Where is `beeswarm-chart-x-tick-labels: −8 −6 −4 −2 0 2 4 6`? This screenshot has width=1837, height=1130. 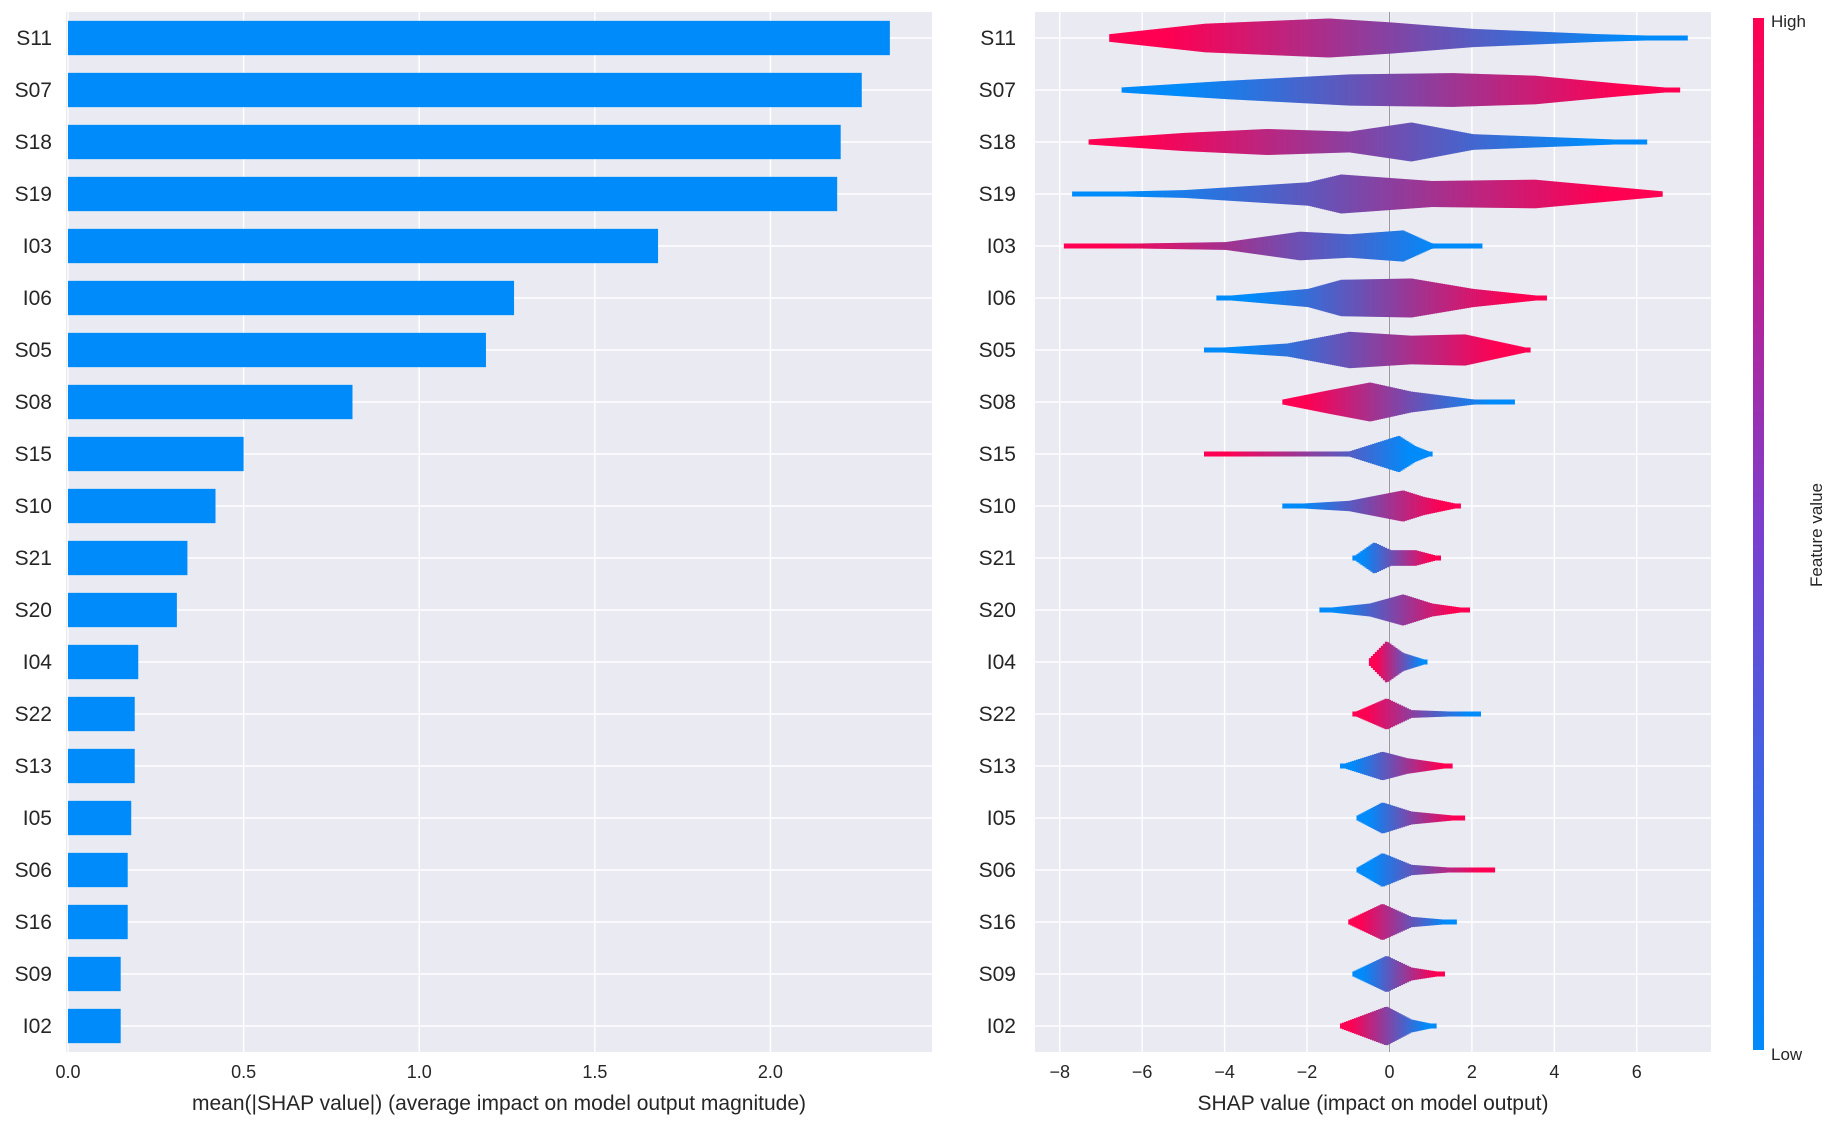
beeswarm-chart-x-tick-labels: −8 −6 −4 −2 0 2 4 6 is located at coordinates (1345, 1072).